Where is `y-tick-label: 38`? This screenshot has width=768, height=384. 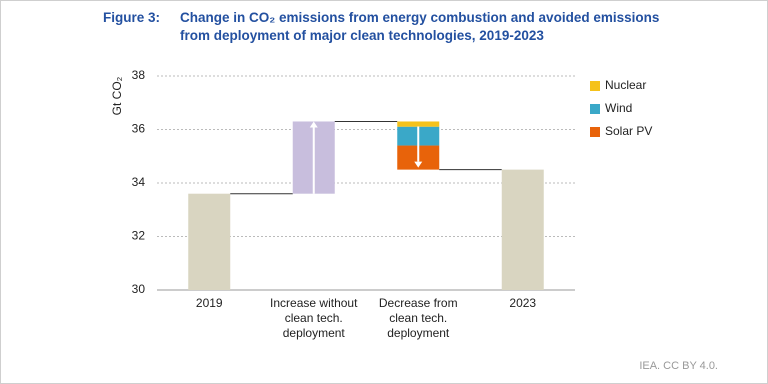 y-tick-label: 38 is located at coordinates (139, 75).